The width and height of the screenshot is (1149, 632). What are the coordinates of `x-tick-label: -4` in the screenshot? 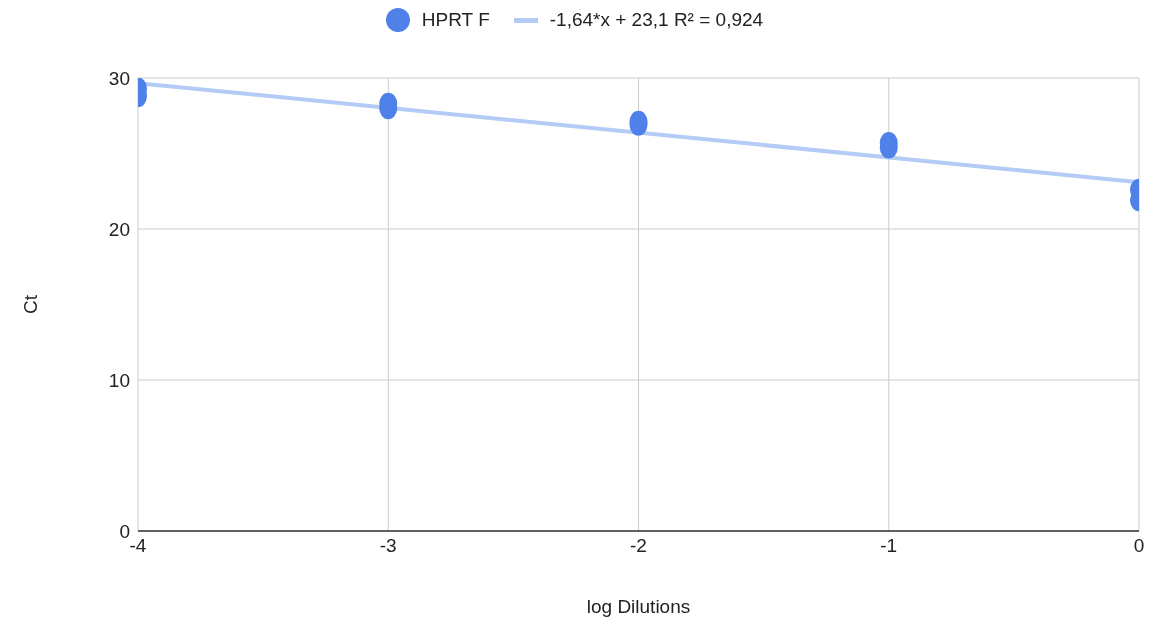 It's located at (138, 546).